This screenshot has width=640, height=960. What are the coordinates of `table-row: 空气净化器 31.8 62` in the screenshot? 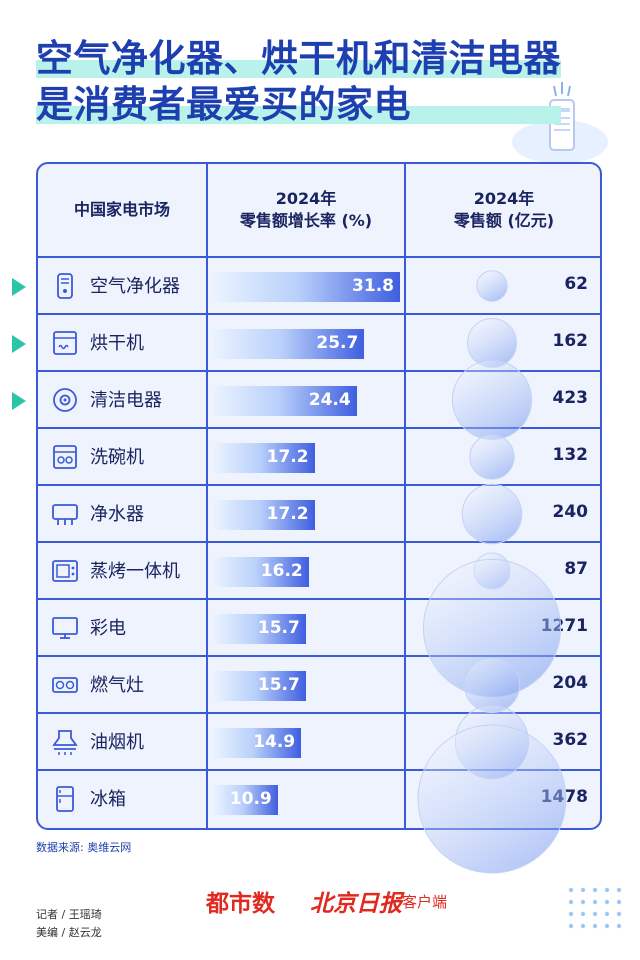 It's located at (319, 286).